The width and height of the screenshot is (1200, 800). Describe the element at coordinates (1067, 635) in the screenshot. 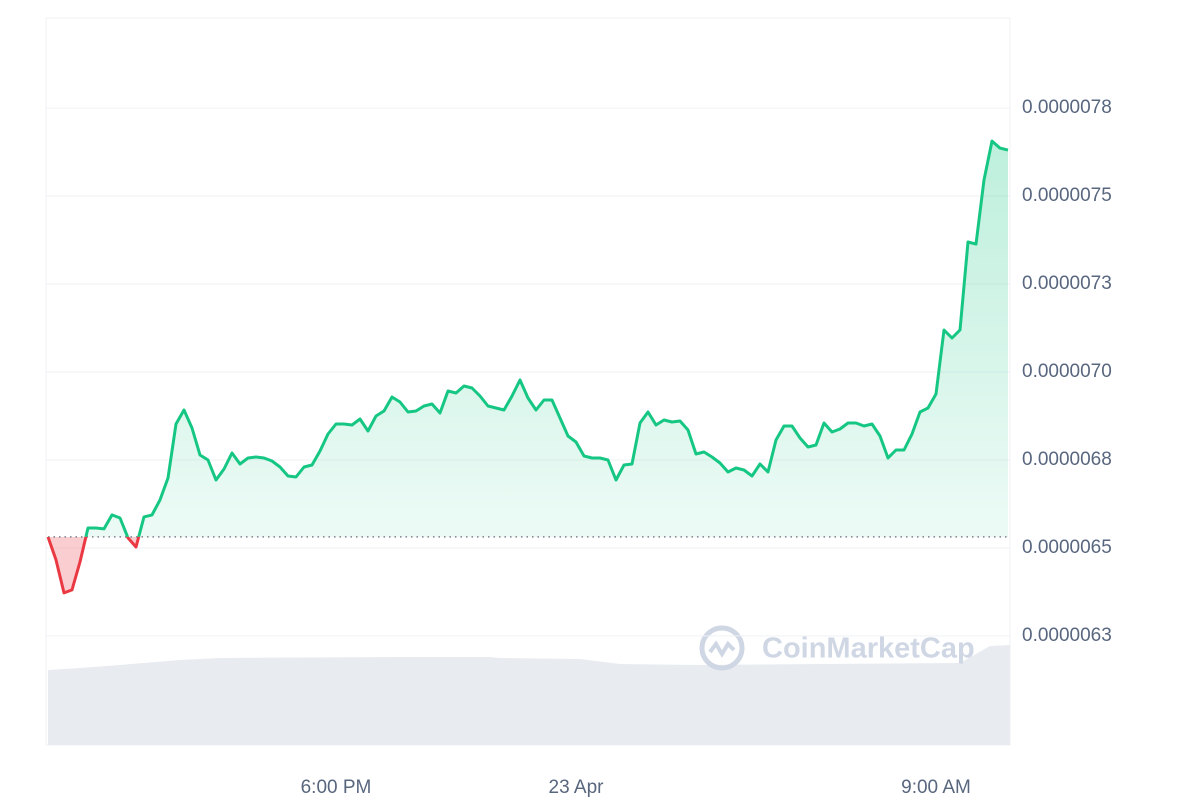

I see `y-tick-label: 0.0000063` at that location.